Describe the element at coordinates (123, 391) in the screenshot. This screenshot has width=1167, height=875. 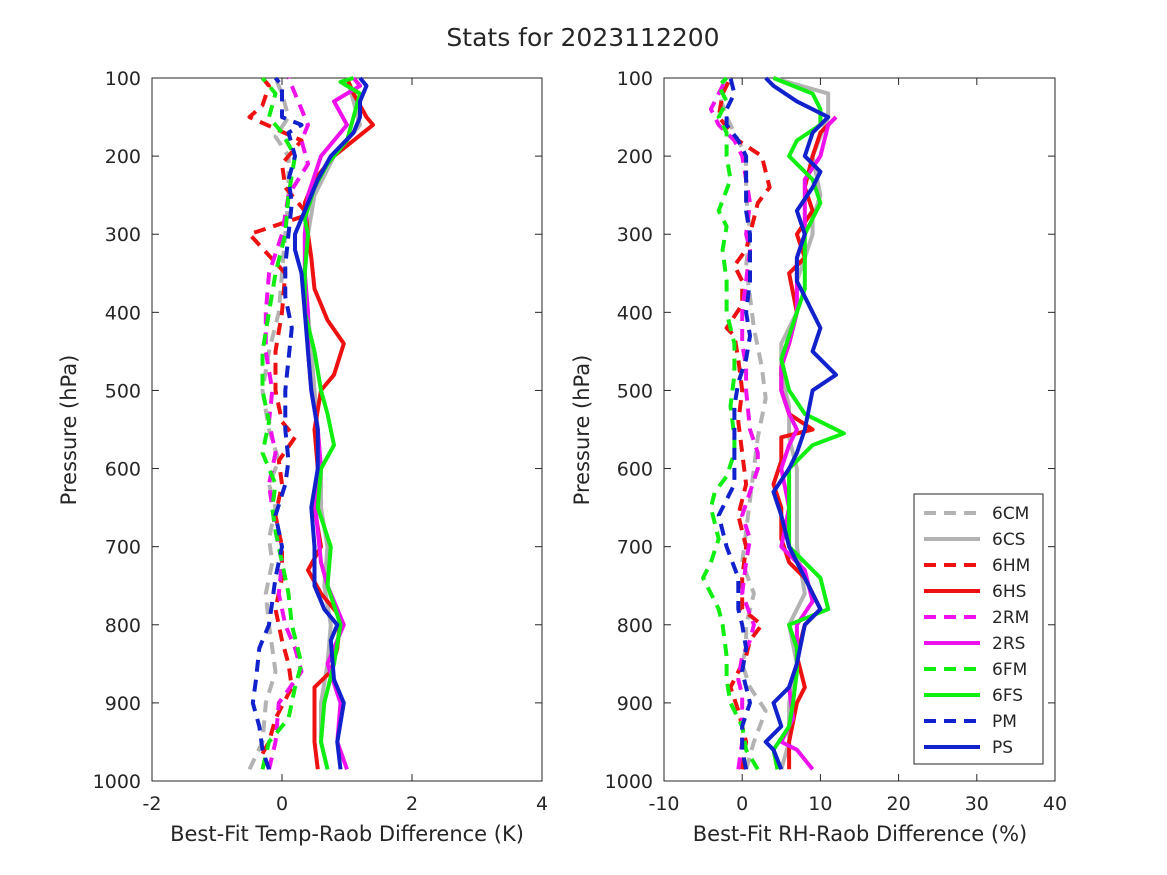
I see `temp-ytick-label: 500` at that location.